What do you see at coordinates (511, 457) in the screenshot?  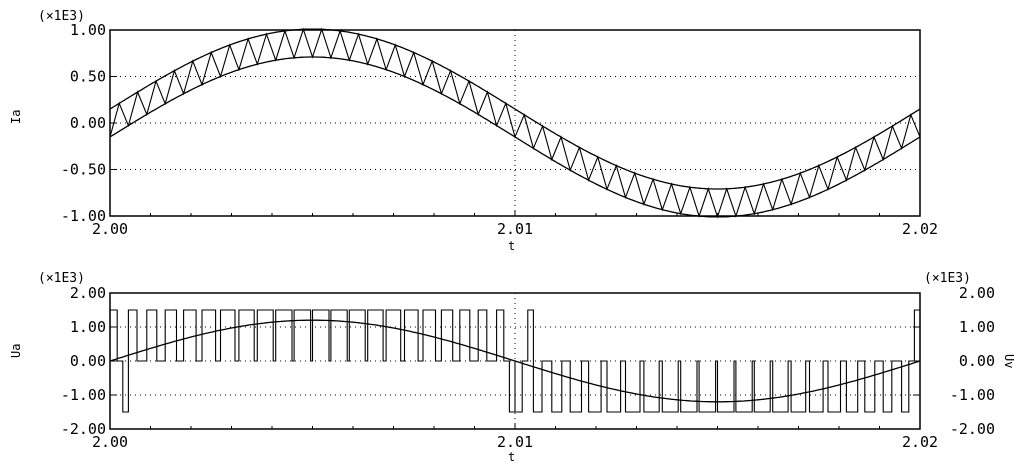 I see `bottom-x-axis-label: t` at bounding box center [511, 457].